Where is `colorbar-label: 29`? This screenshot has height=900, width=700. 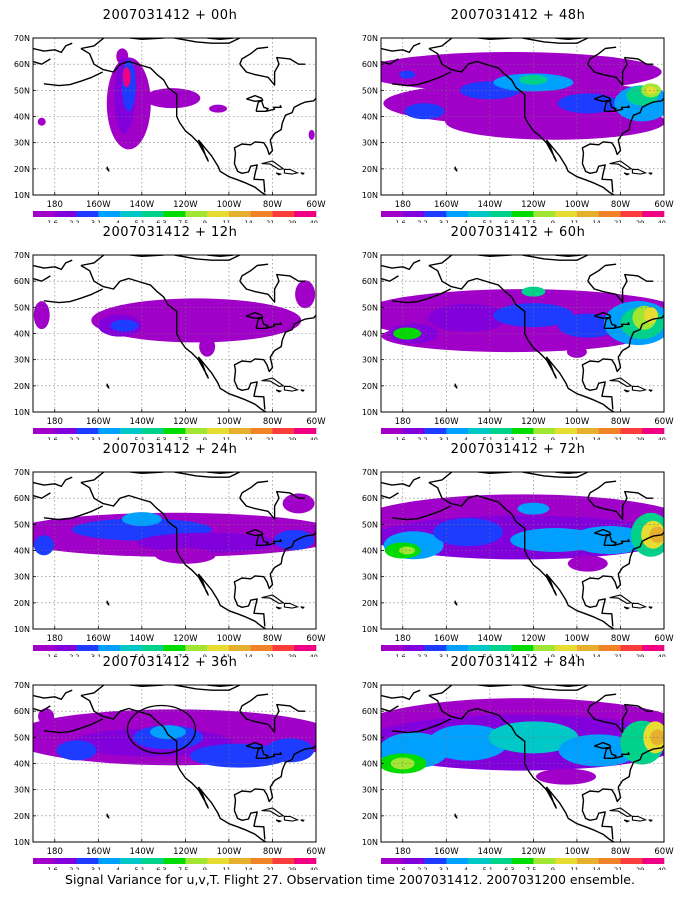
colorbar-label: 29 is located at coordinates (292, 655).